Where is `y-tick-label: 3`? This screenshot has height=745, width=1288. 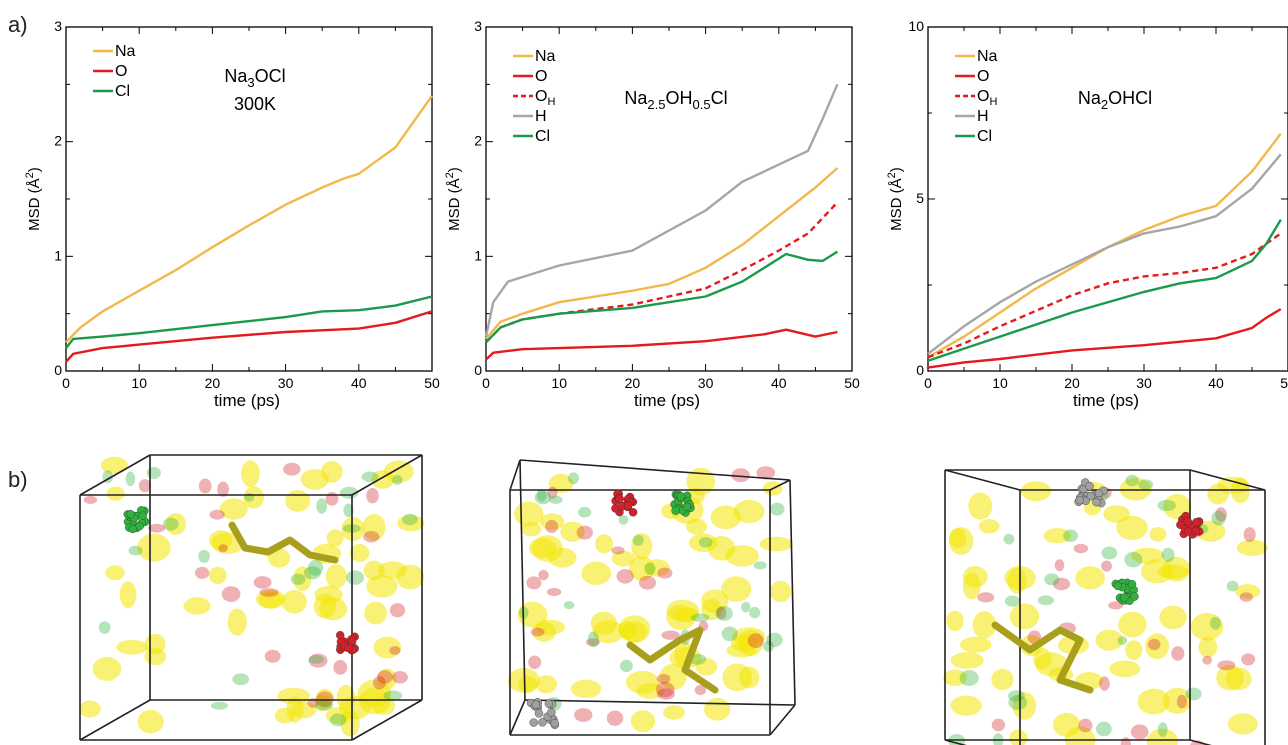 y-tick-label: 3 is located at coordinates (58, 26).